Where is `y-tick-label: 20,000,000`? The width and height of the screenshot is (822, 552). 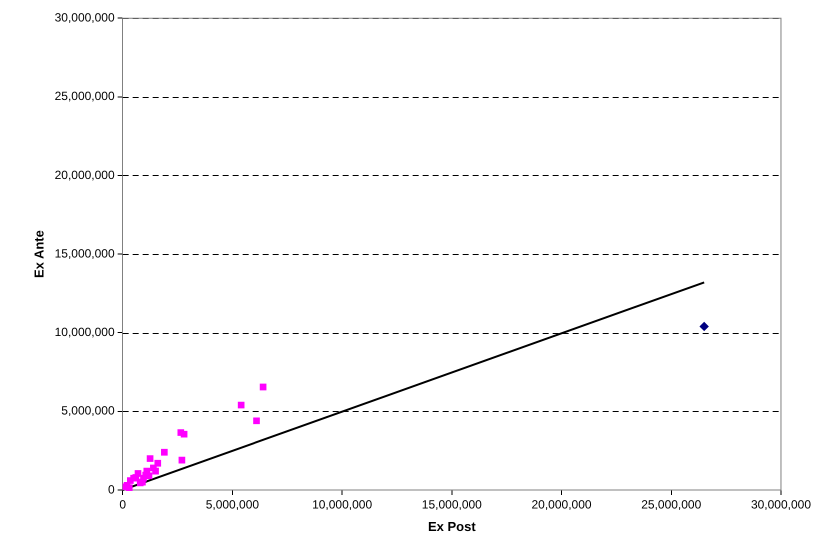 y-tick-label: 20,000,000 is located at coordinates (84, 175).